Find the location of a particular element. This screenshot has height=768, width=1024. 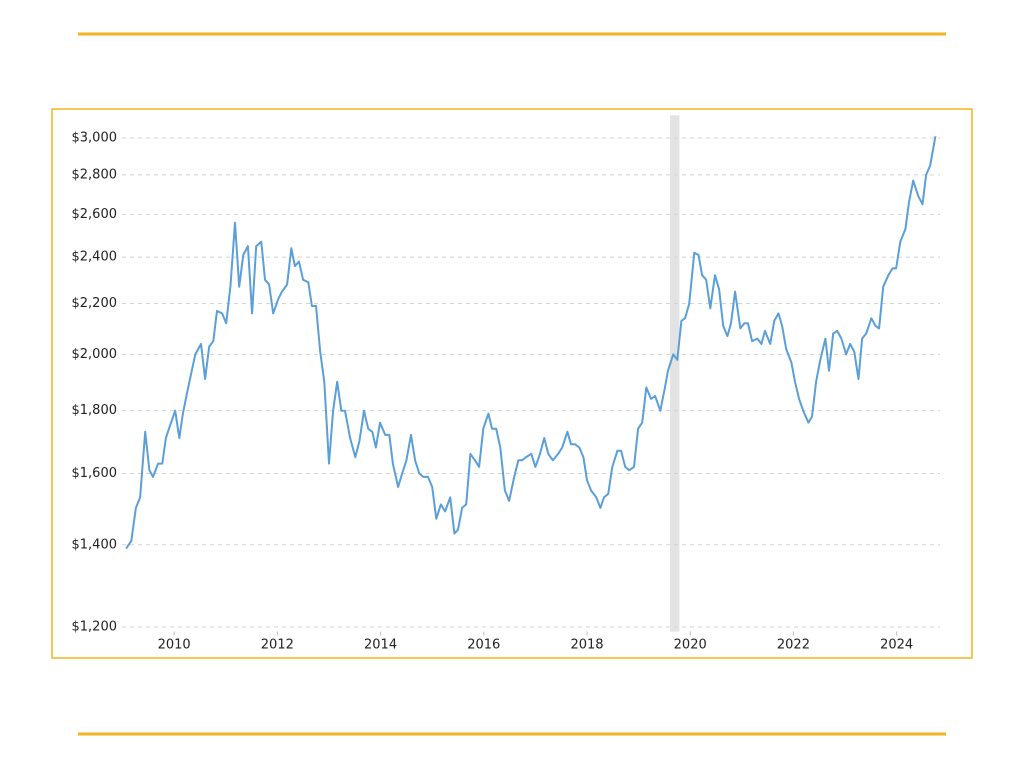

y-tick-label: $2,800 is located at coordinates (95, 174).